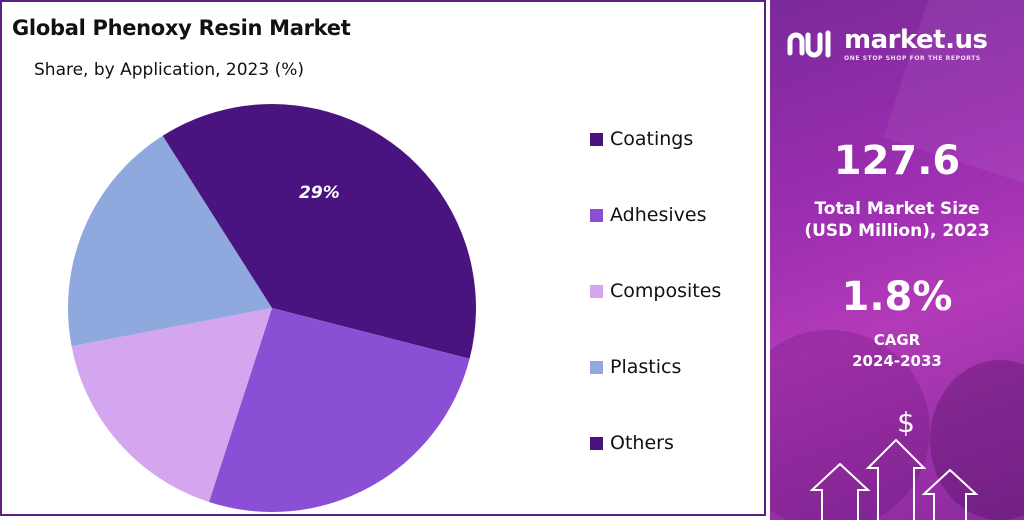 The image size is (1024, 520). What do you see at coordinates (897, 209) in the screenshot?
I see `market-size-label-line1: Total Market Size` at bounding box center [897, 209].